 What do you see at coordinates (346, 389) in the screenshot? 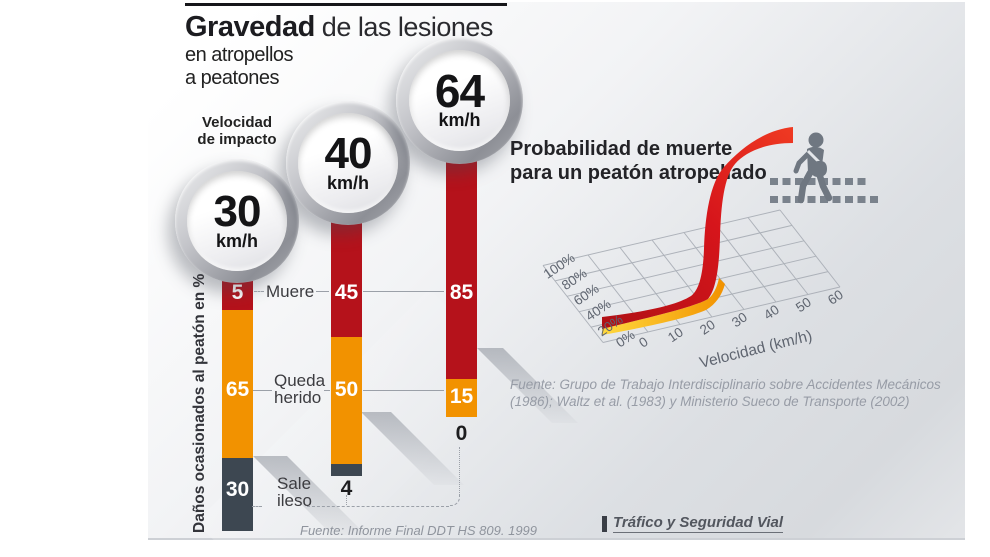
I see `value-40-injured: 50` at bounding box center [346, 389].